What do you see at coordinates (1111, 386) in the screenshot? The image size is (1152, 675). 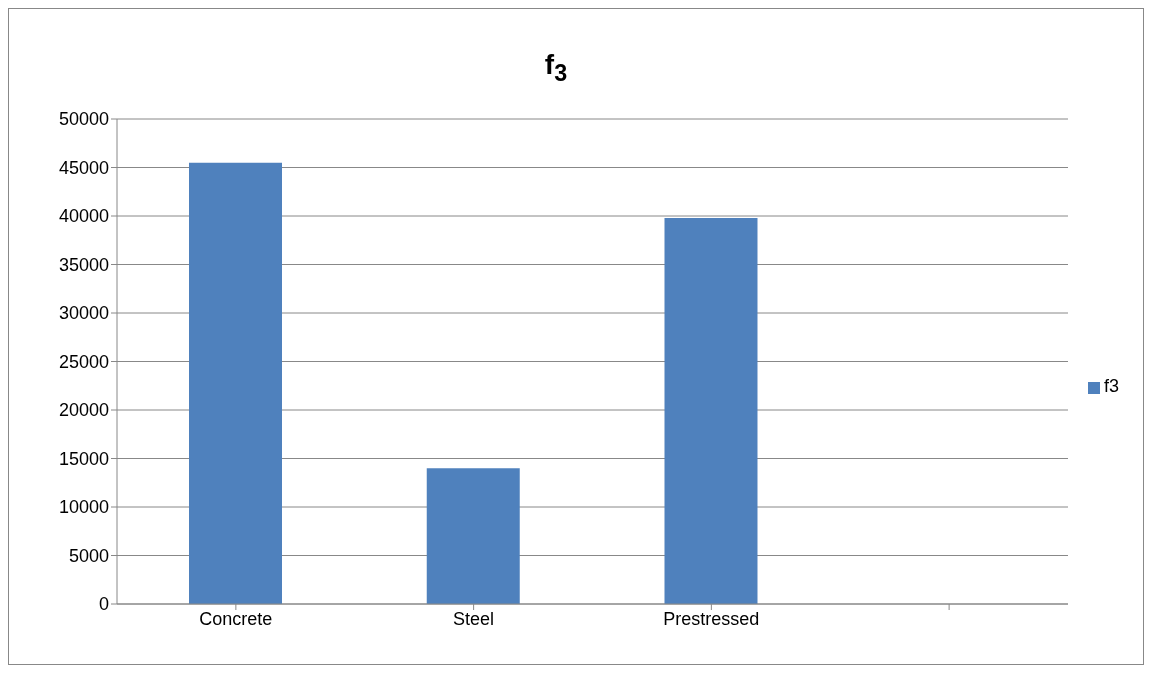 I see `legend-label: f3` at bounding box center [1111, 386].